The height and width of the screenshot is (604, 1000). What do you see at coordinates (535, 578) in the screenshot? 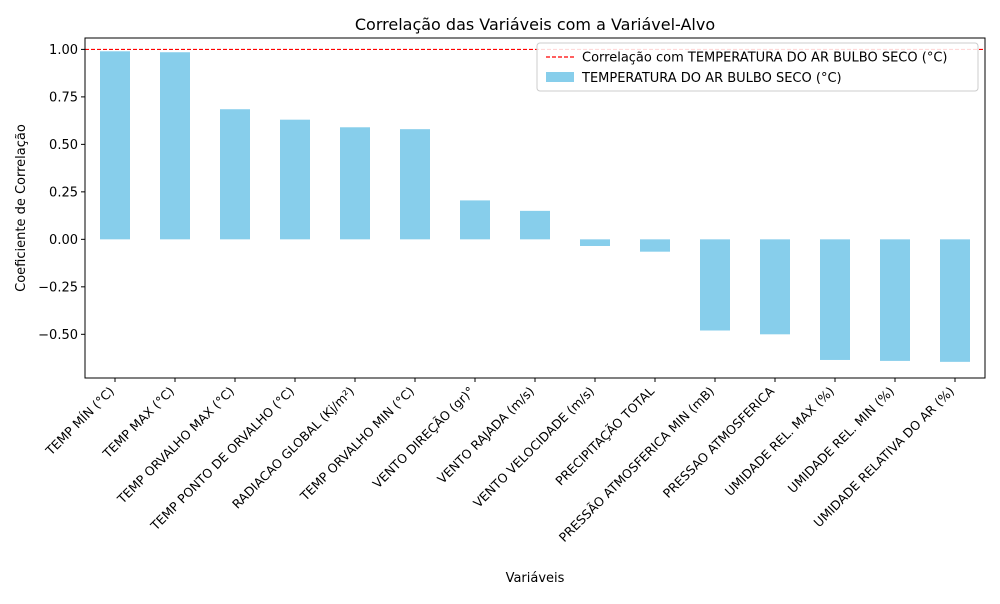
I see `x-axis-label: Variáveis` at bounding box center [535, 578].